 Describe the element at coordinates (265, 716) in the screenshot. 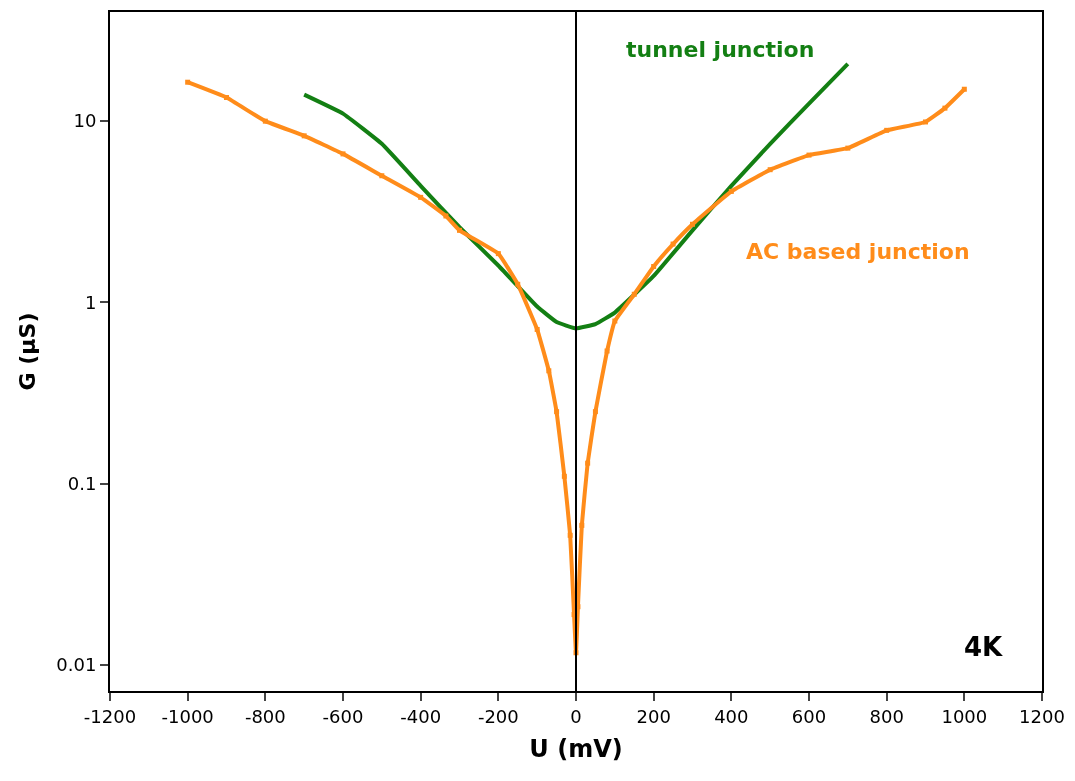

I see `x-tick-label: -800` at that location.